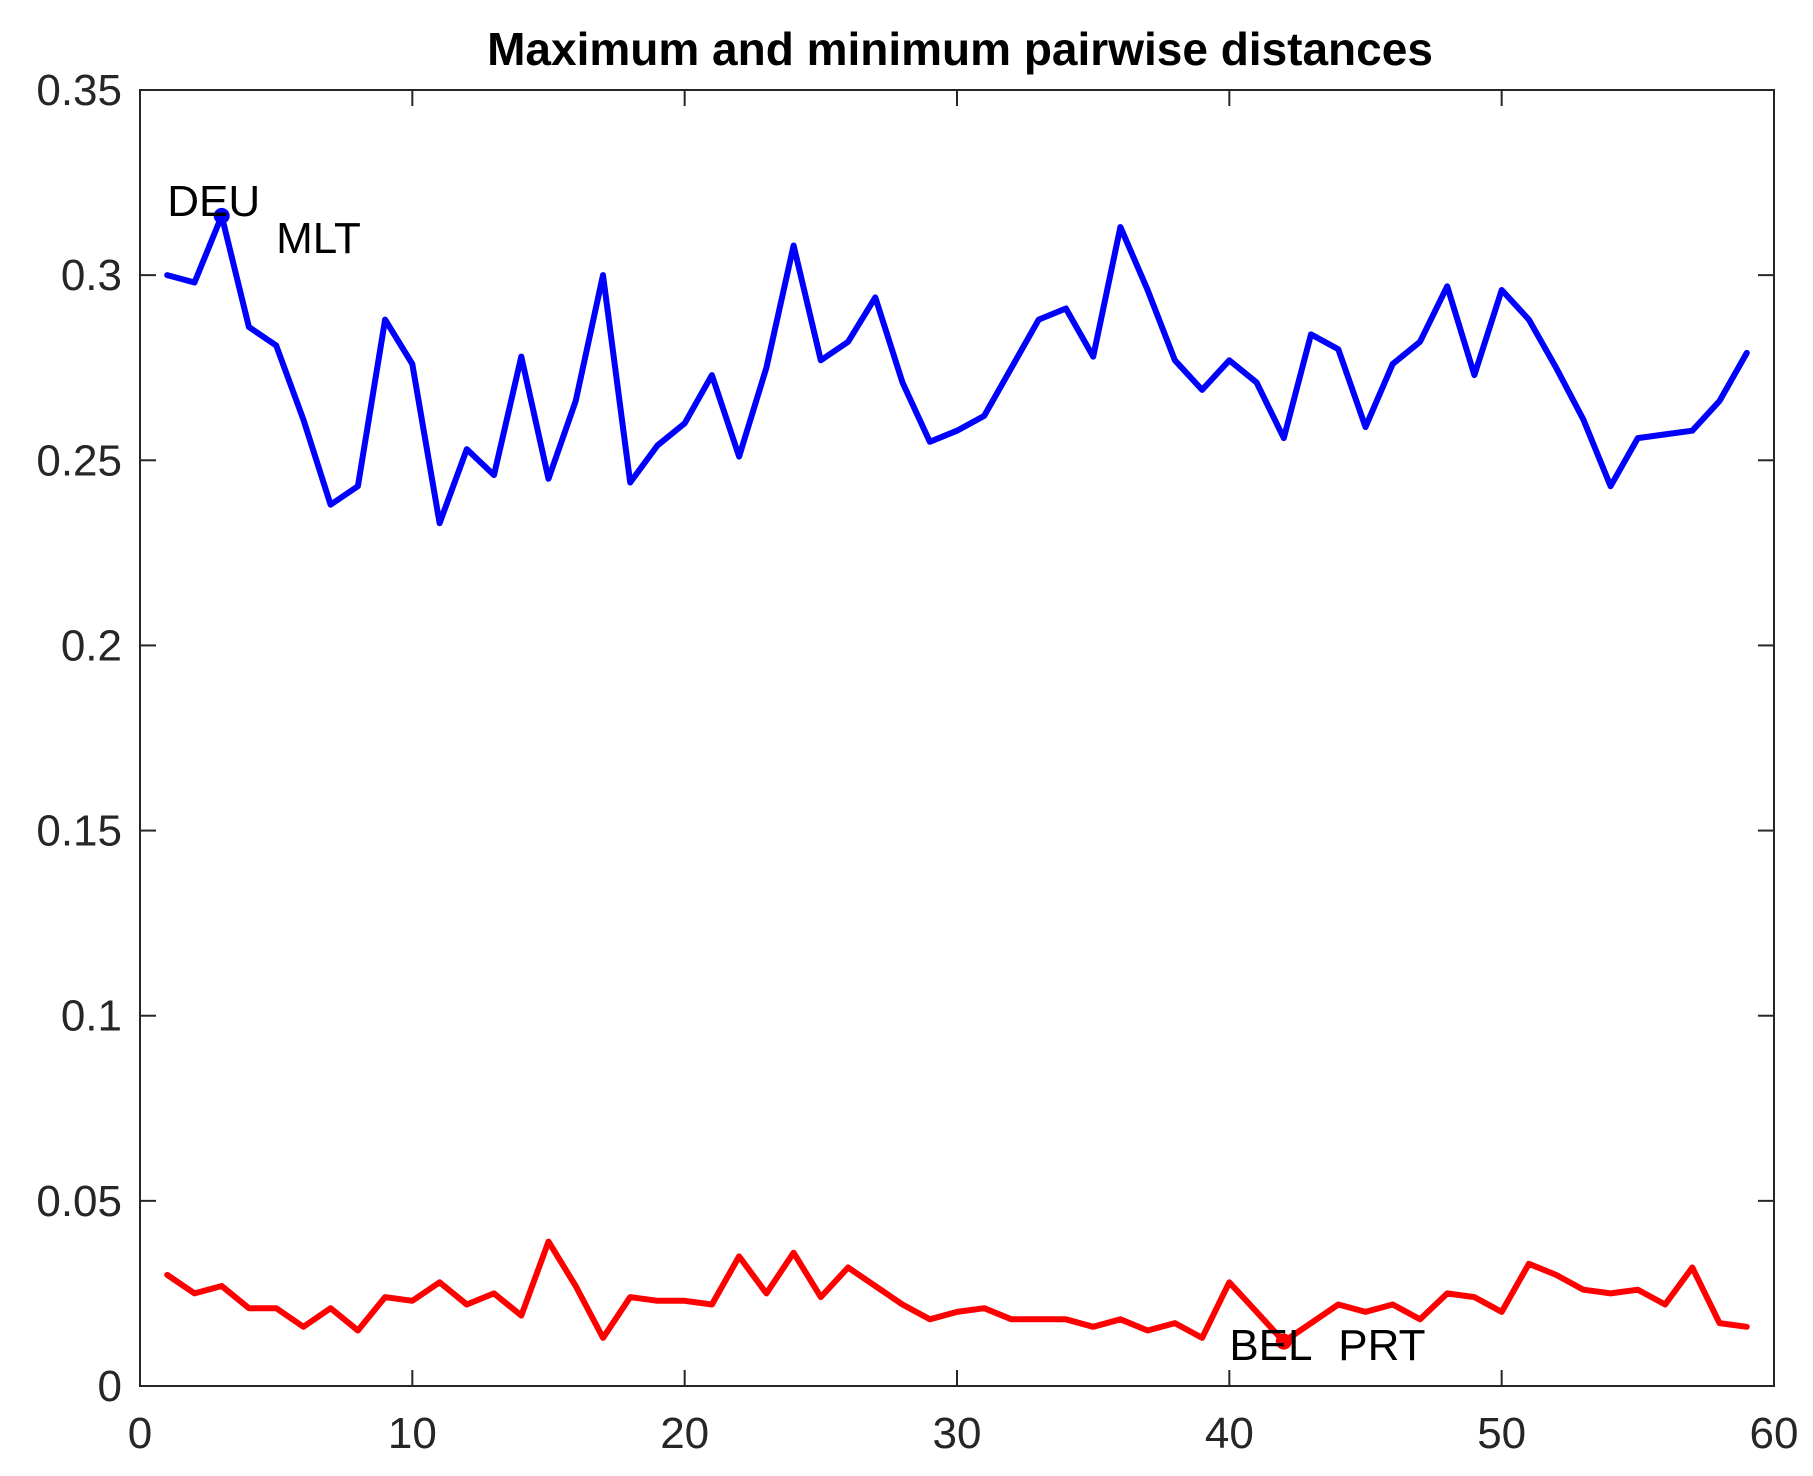  I want to click on x-tick-label: 0, so click(140, 1433).